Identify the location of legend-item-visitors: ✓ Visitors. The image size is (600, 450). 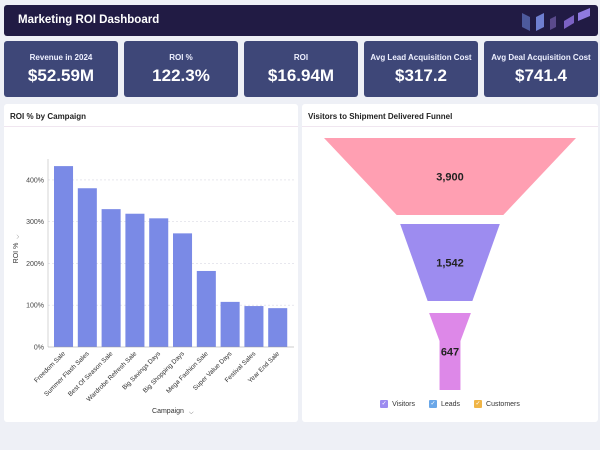
(397, 404).